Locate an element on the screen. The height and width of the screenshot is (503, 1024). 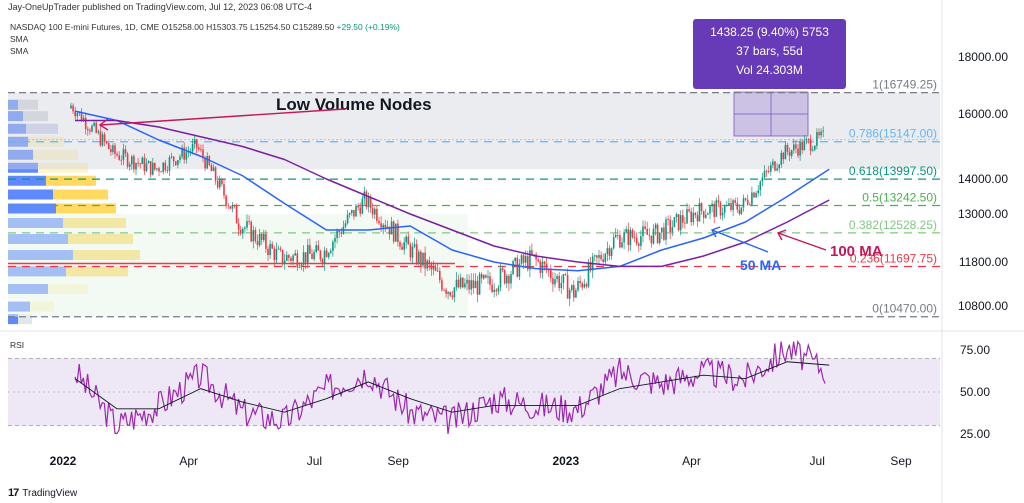
time-tick-label: Sep is located at coordinates (901, 461).